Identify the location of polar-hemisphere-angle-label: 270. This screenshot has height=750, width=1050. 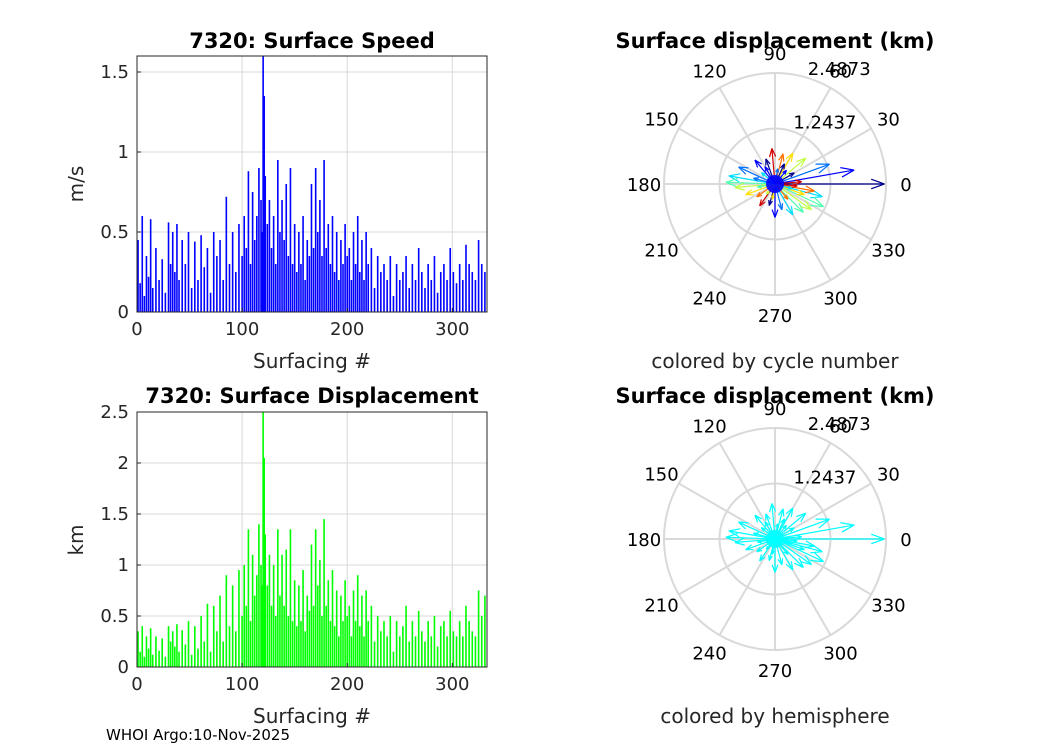
(775, 671).